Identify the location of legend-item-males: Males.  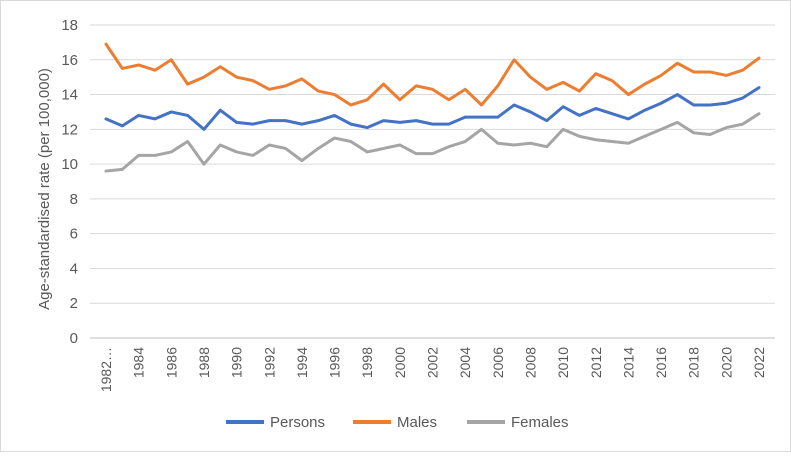
(395, 422).